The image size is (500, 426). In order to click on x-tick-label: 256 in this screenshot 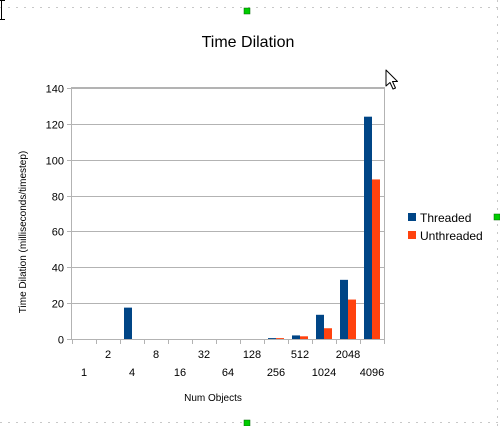, I will do `click(276, 373)`.